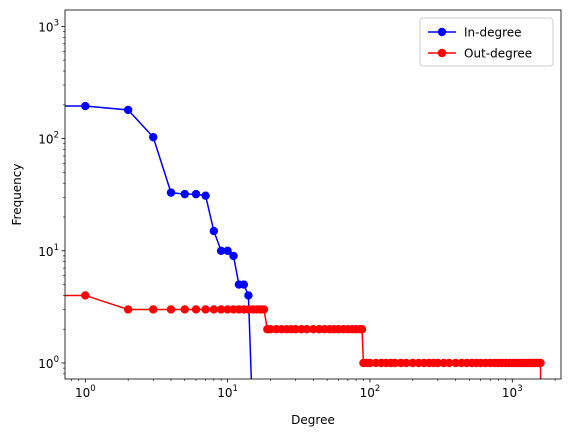 This screenshot has height=437, width=570. I want to click on legend-box, so click(486, 42).